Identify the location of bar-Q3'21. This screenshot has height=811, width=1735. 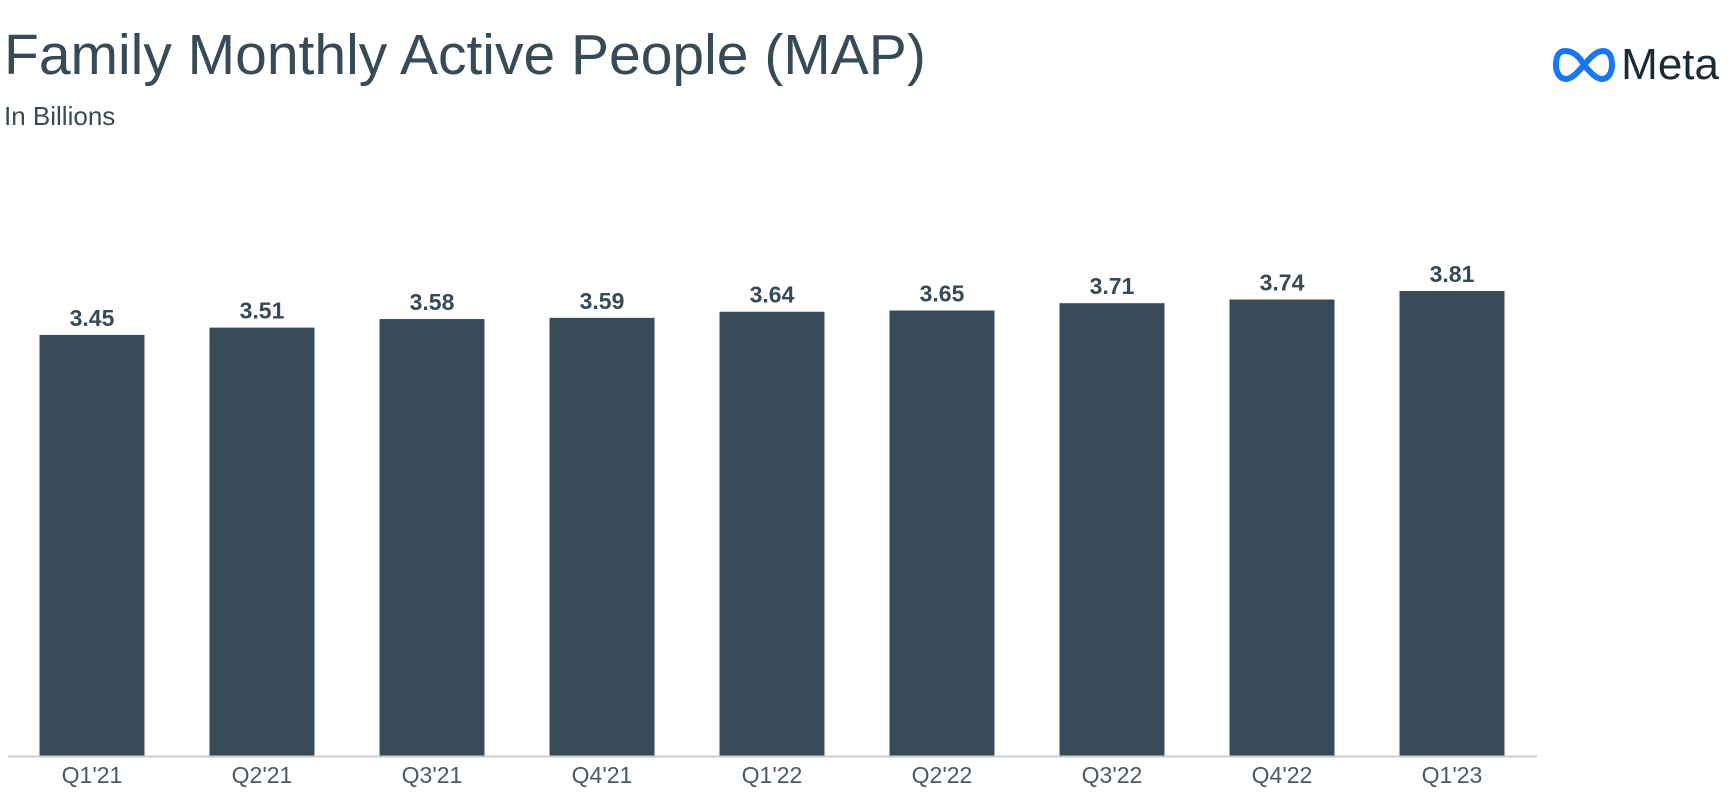
(432, 537).